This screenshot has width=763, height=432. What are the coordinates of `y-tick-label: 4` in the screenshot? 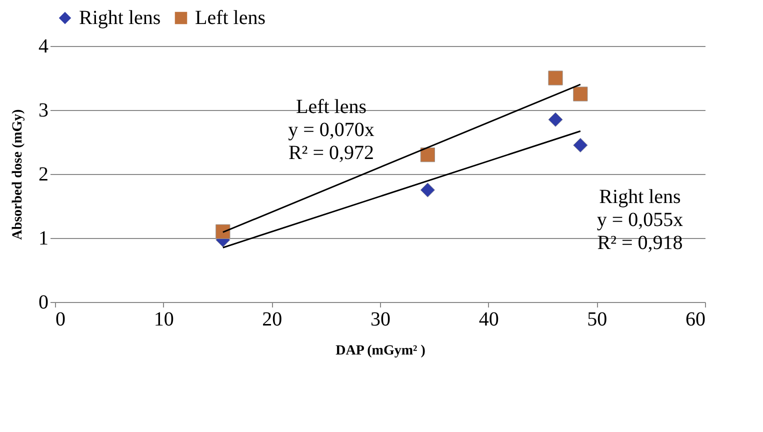 It's located at (43, 47).